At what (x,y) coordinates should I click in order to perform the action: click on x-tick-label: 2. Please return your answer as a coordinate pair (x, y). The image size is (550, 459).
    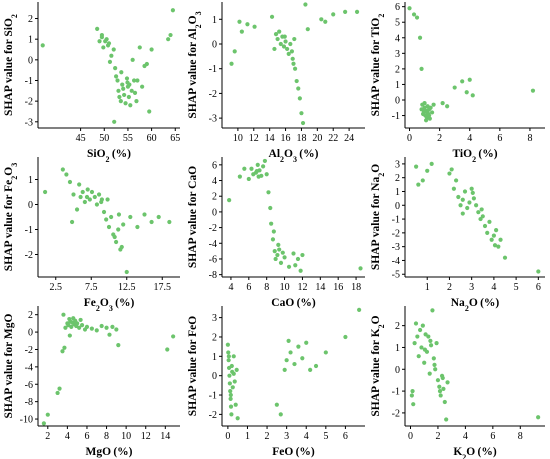
    Looking at the image, I should click on (47, 436).